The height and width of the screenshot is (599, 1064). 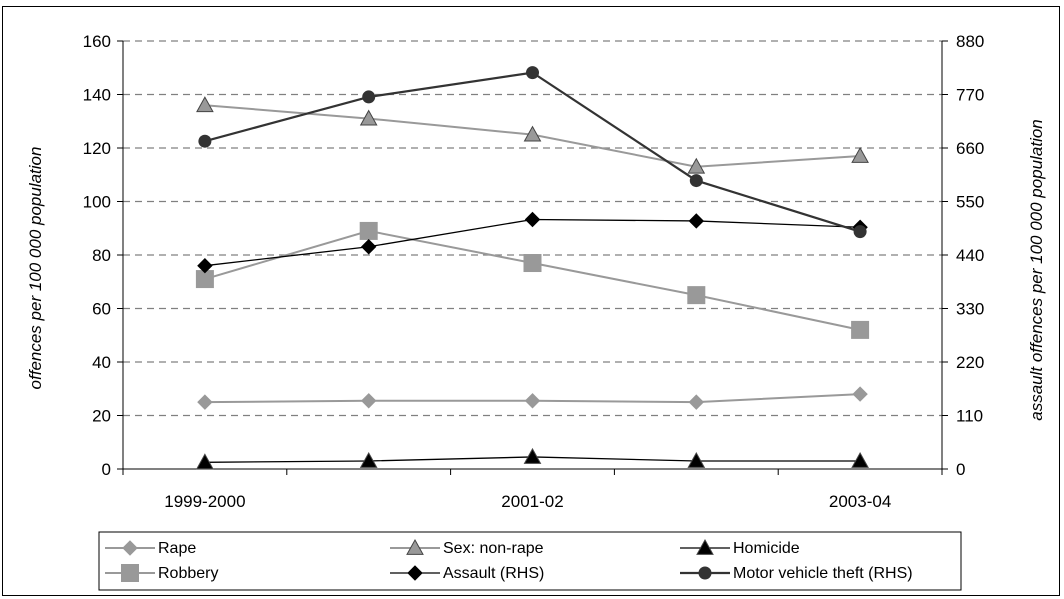 I want to click on right-tick-label: 660, so click(x=970, y=148).